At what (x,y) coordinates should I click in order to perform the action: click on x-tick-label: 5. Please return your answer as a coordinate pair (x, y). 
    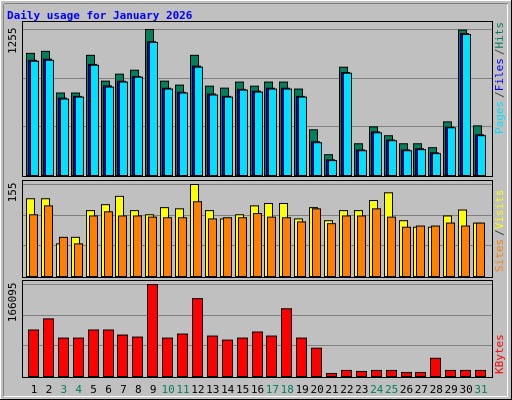
    Looking at the image, I should click on (93, 389).